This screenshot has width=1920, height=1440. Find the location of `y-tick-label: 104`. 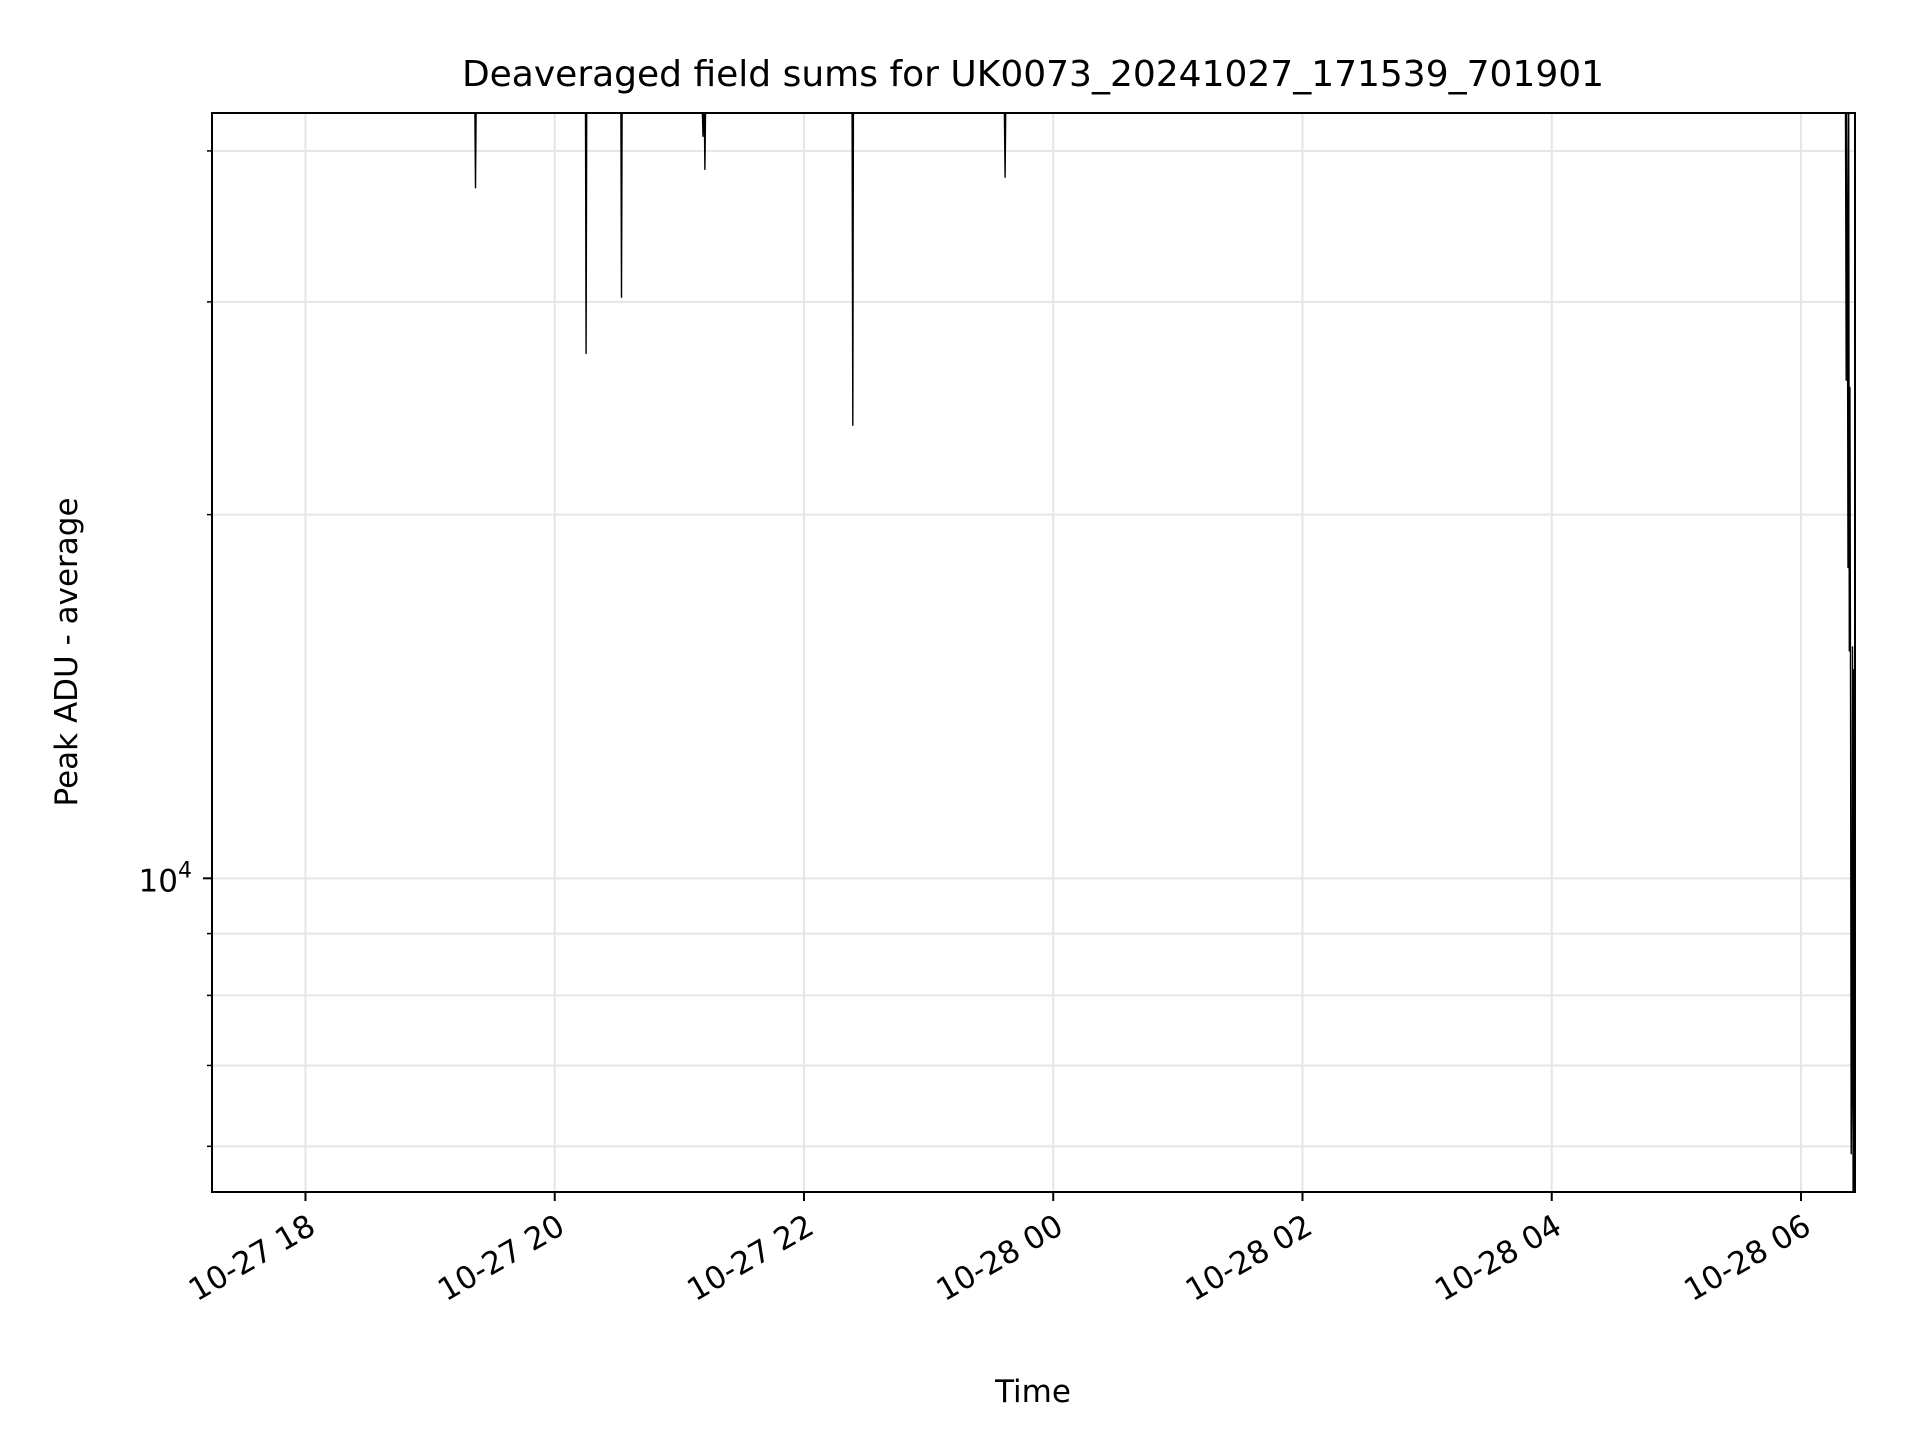

y-tick-label: 104 is located at coordinates (165, 878).